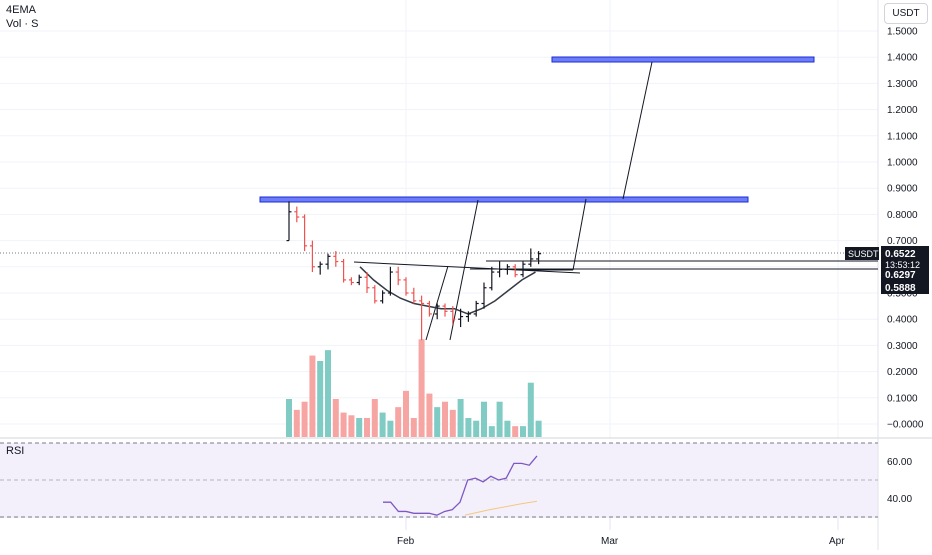  What do you see at coordinates (501, 508) in the screenshot?
I see `rsi-ma-line` at bounding box center [501, 508].